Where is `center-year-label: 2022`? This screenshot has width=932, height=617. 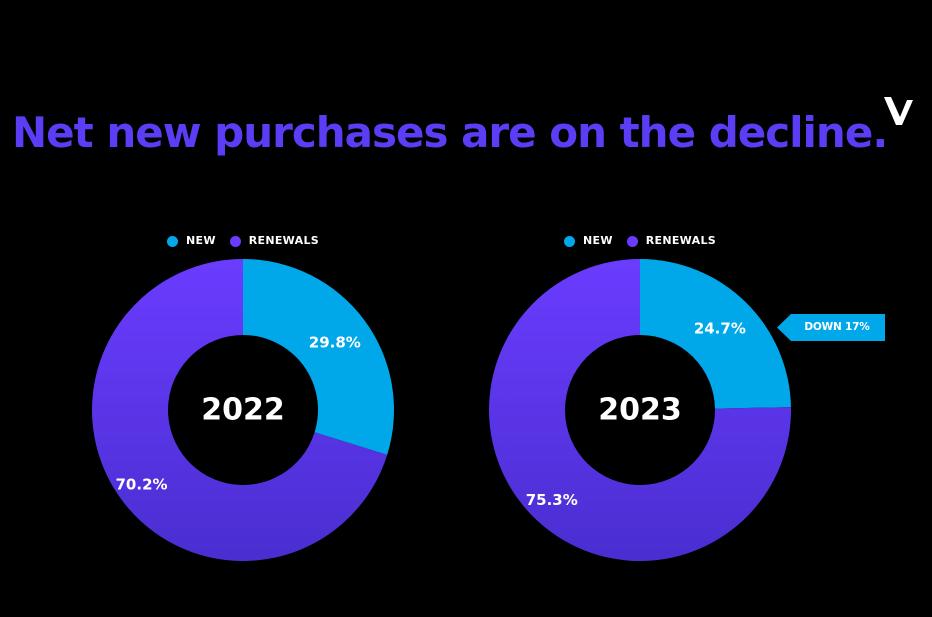 center-year-label: 2022 is located at coordinates (243, 410).